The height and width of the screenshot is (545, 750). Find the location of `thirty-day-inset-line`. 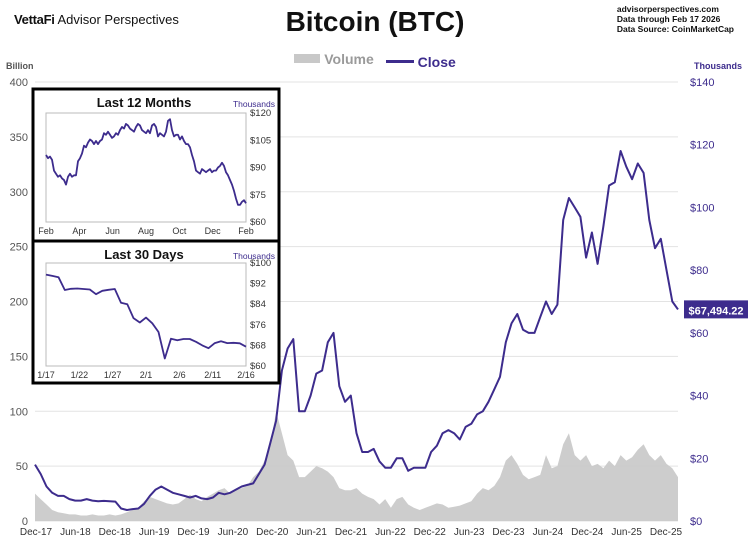

thirty-day-inset-line is located at coordinates (146, 316).